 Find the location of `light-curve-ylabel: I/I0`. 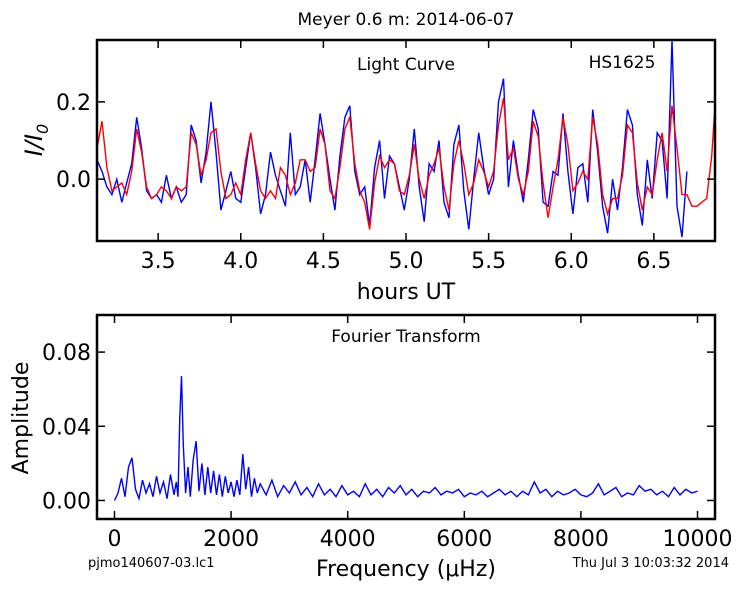

light-curve-ylabel: I/I0 is located at coordinates (36, 140).